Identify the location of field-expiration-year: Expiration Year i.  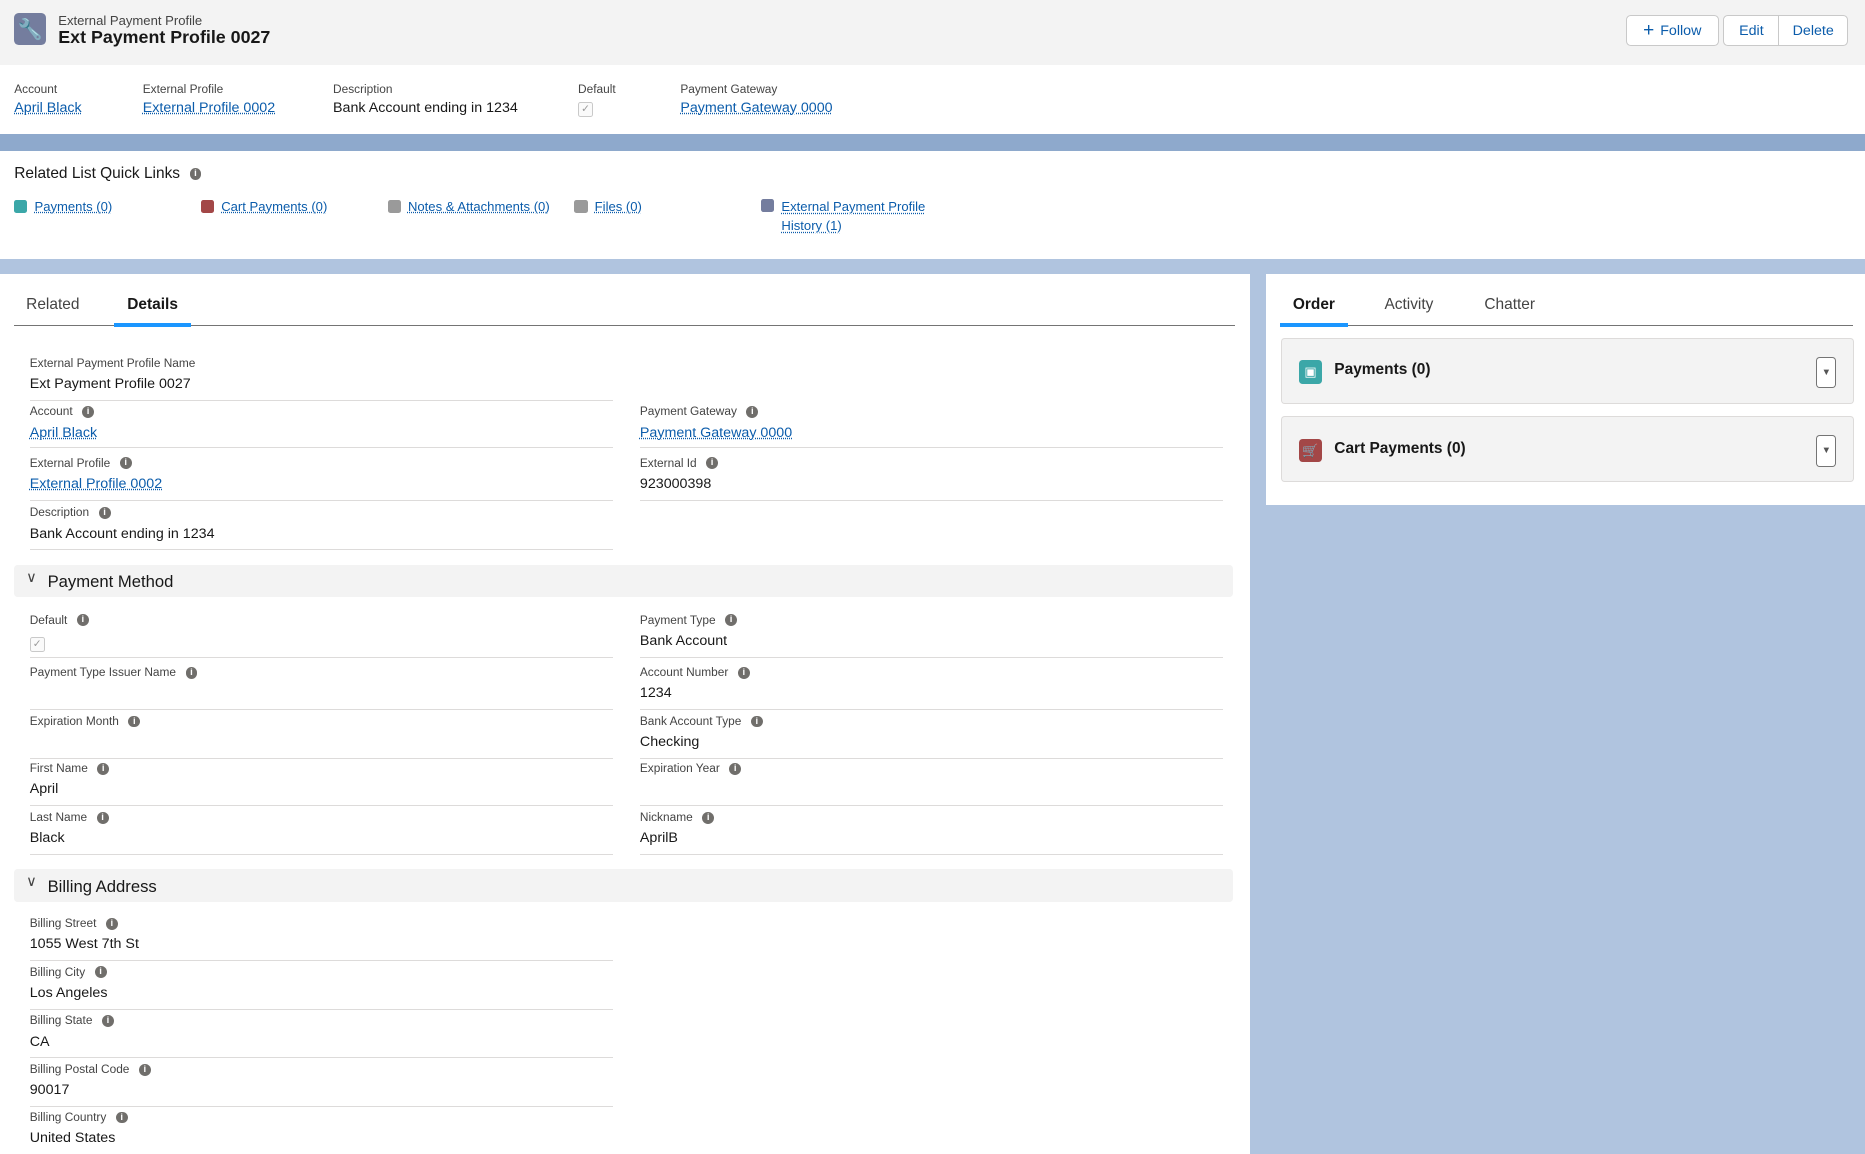
(931, 782).